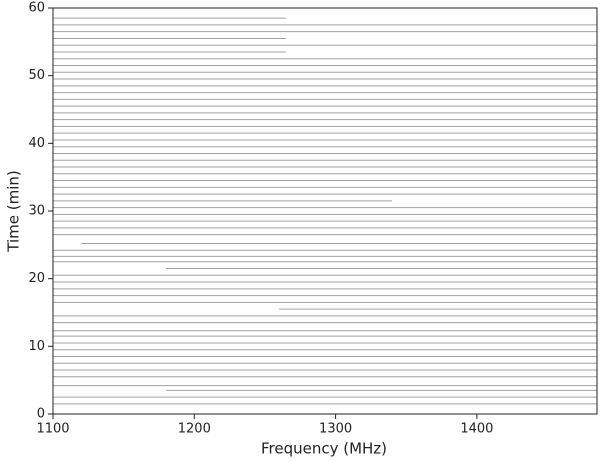  What do you see at coordinates (36, 278) in the screenshot?
I see `y-tick-label: 20` at bounding box center [36, 278].